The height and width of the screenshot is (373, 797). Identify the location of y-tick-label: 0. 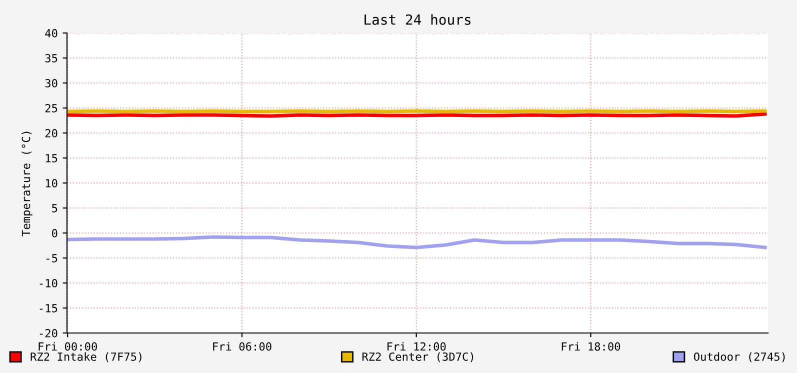
(55, 233).